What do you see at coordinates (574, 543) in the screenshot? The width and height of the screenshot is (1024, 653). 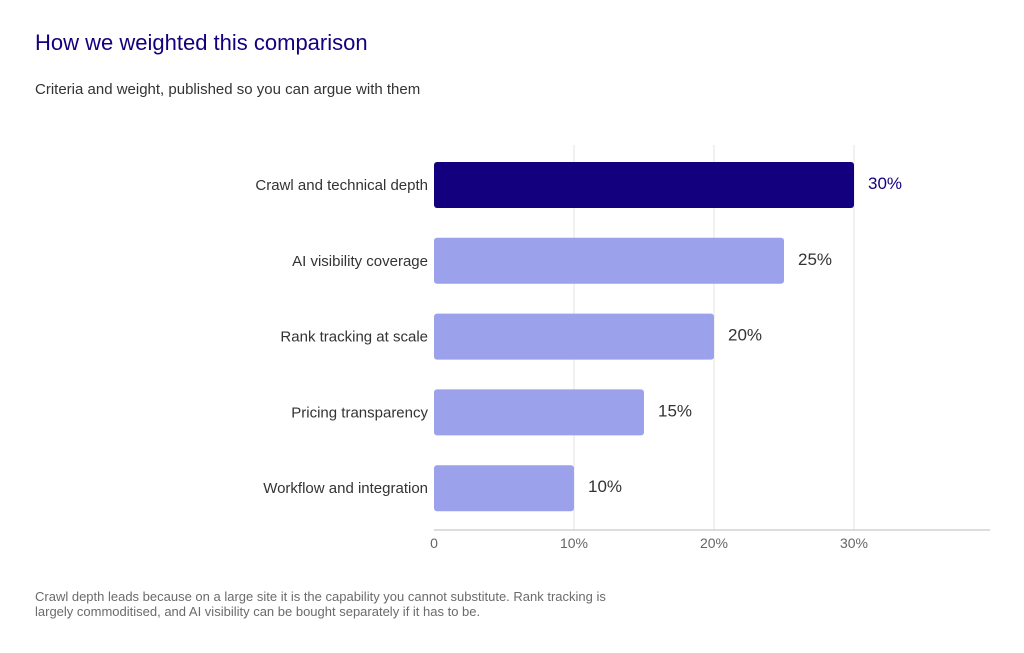 I see `x-tick-label: 10%` at bounding box center [574, 543].